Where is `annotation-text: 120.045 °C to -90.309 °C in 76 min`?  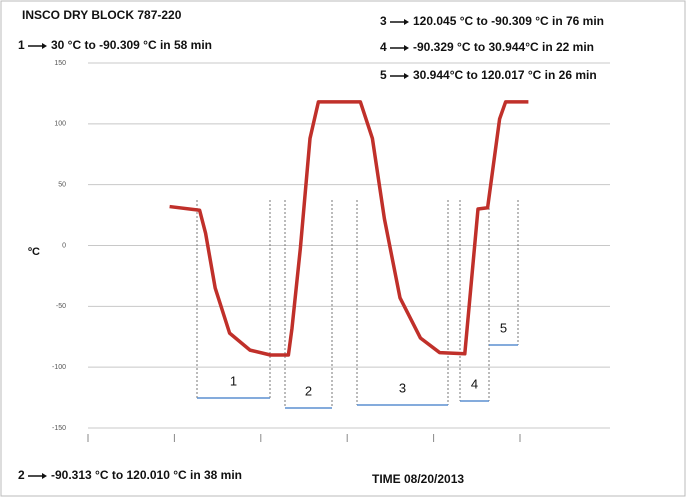 annotation-text: 120.045 °C to -90.309 °C in 76 min is located at coordinates (508, 21).